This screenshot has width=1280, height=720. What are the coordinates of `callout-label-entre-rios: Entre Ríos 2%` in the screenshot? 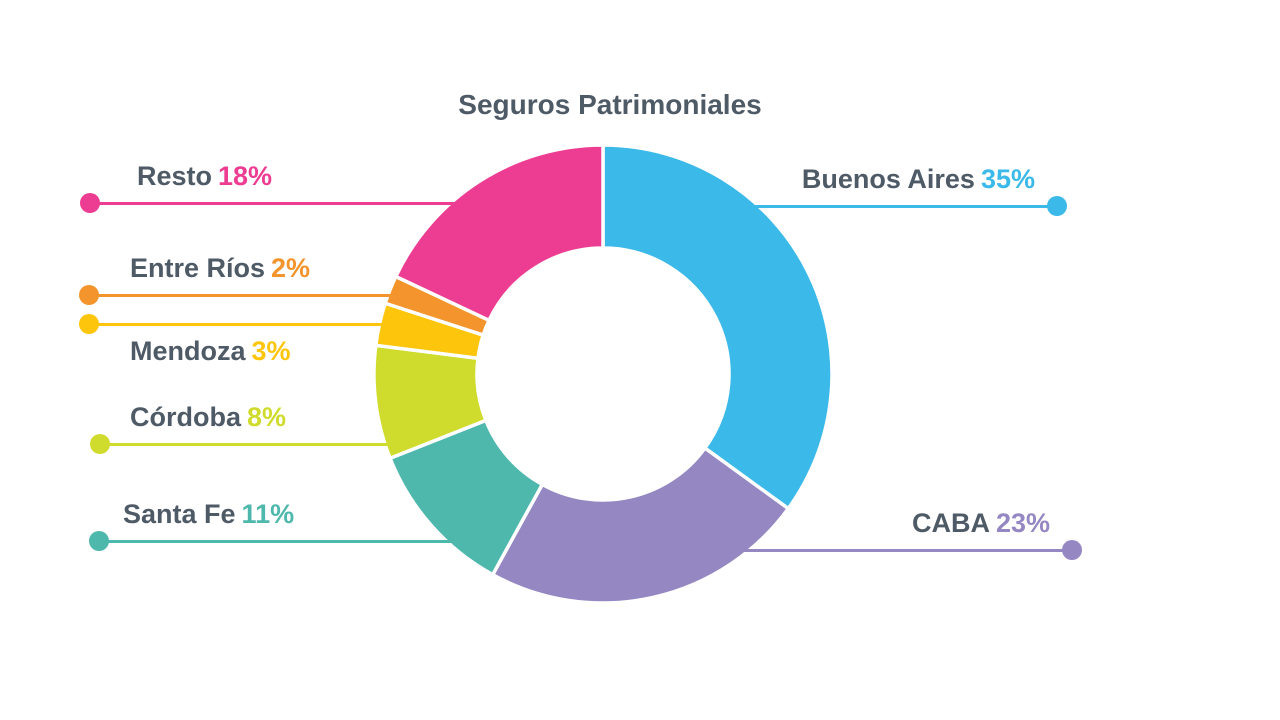 It's located at (220, 268).